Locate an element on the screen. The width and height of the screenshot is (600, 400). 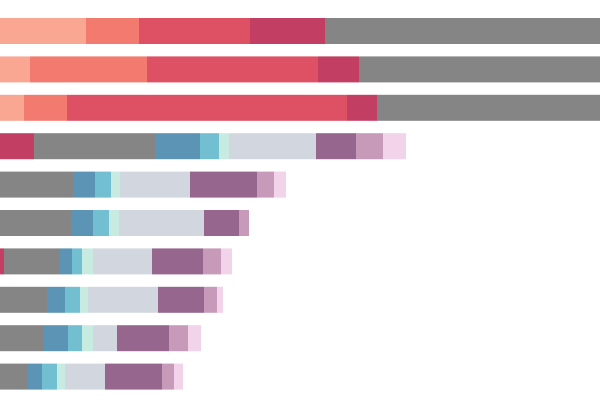
bar-segment-row5-s12 is located at coordinates (280, 184).